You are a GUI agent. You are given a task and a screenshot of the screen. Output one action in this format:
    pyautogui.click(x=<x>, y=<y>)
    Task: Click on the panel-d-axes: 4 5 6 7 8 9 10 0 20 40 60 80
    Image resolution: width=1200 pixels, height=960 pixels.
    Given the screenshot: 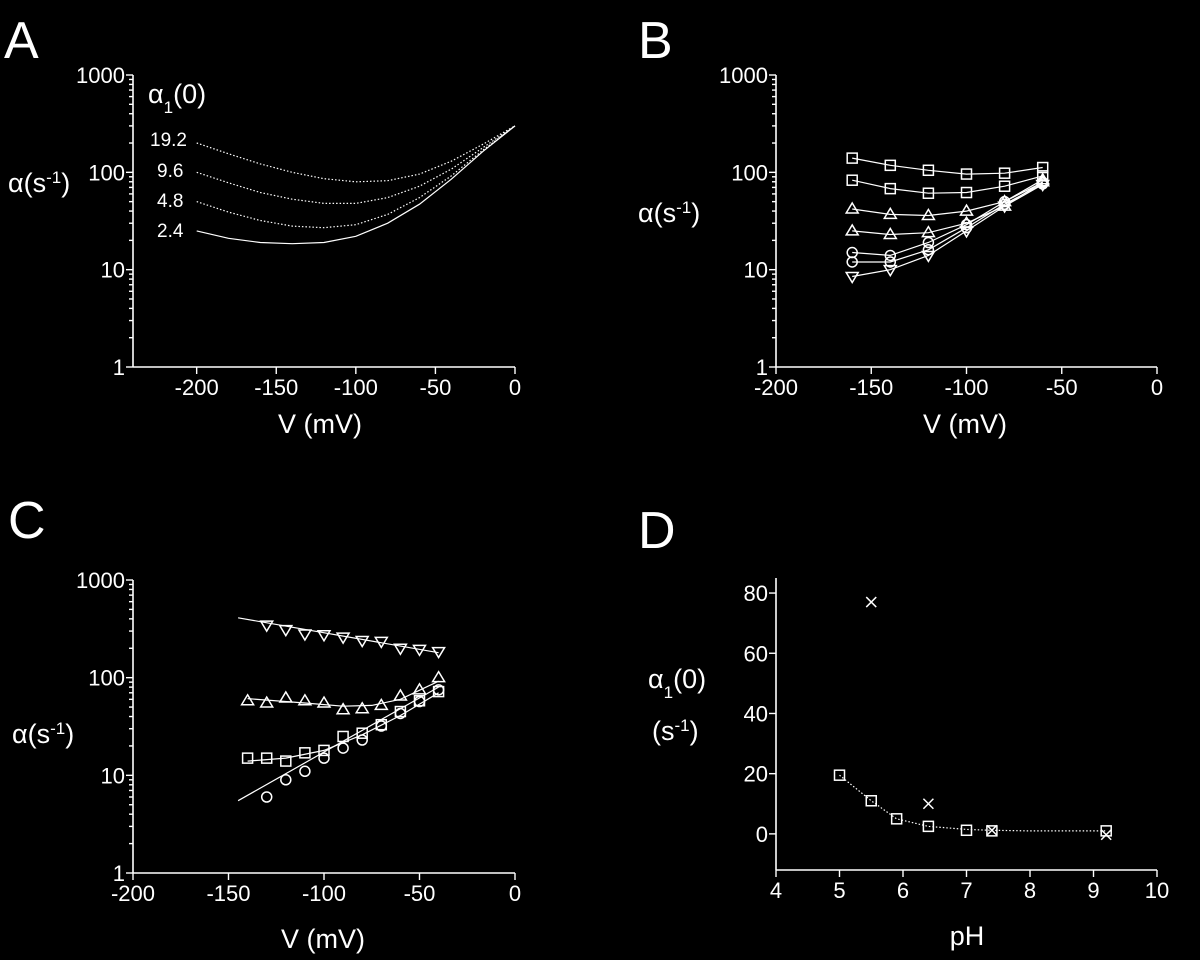 What is the action you would take?
    pyautogui.click(x=956, y=740)
    